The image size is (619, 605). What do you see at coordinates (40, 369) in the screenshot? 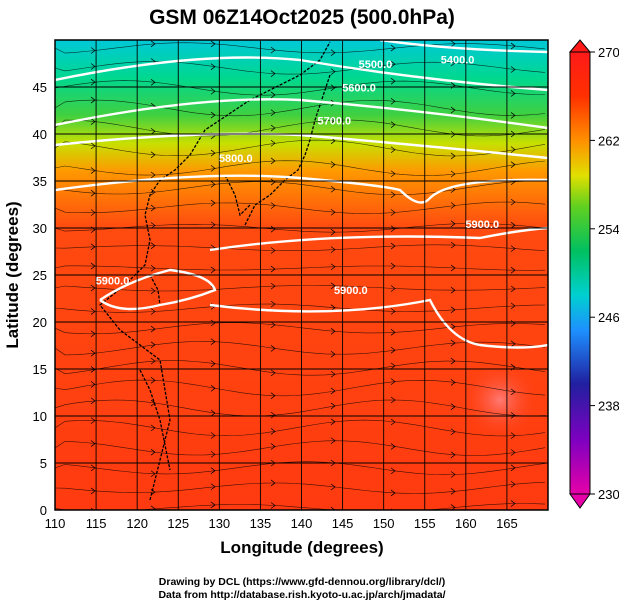
I see `y-tick-label: 15` at bounding box center [40, 369].